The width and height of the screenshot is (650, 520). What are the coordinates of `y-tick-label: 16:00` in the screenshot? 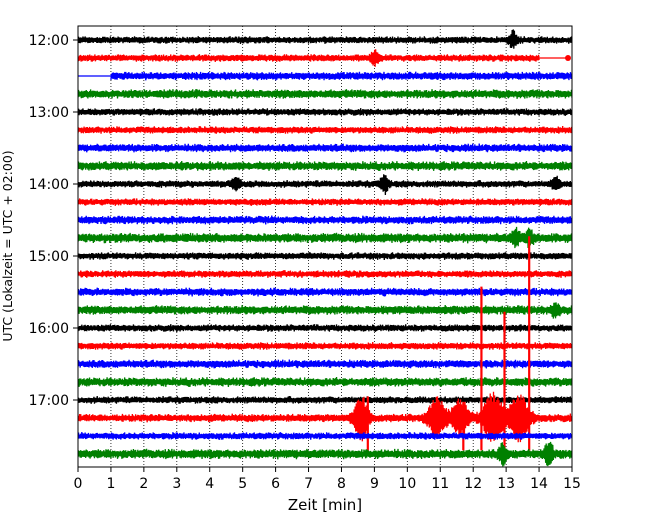 It's located at (49, 329).